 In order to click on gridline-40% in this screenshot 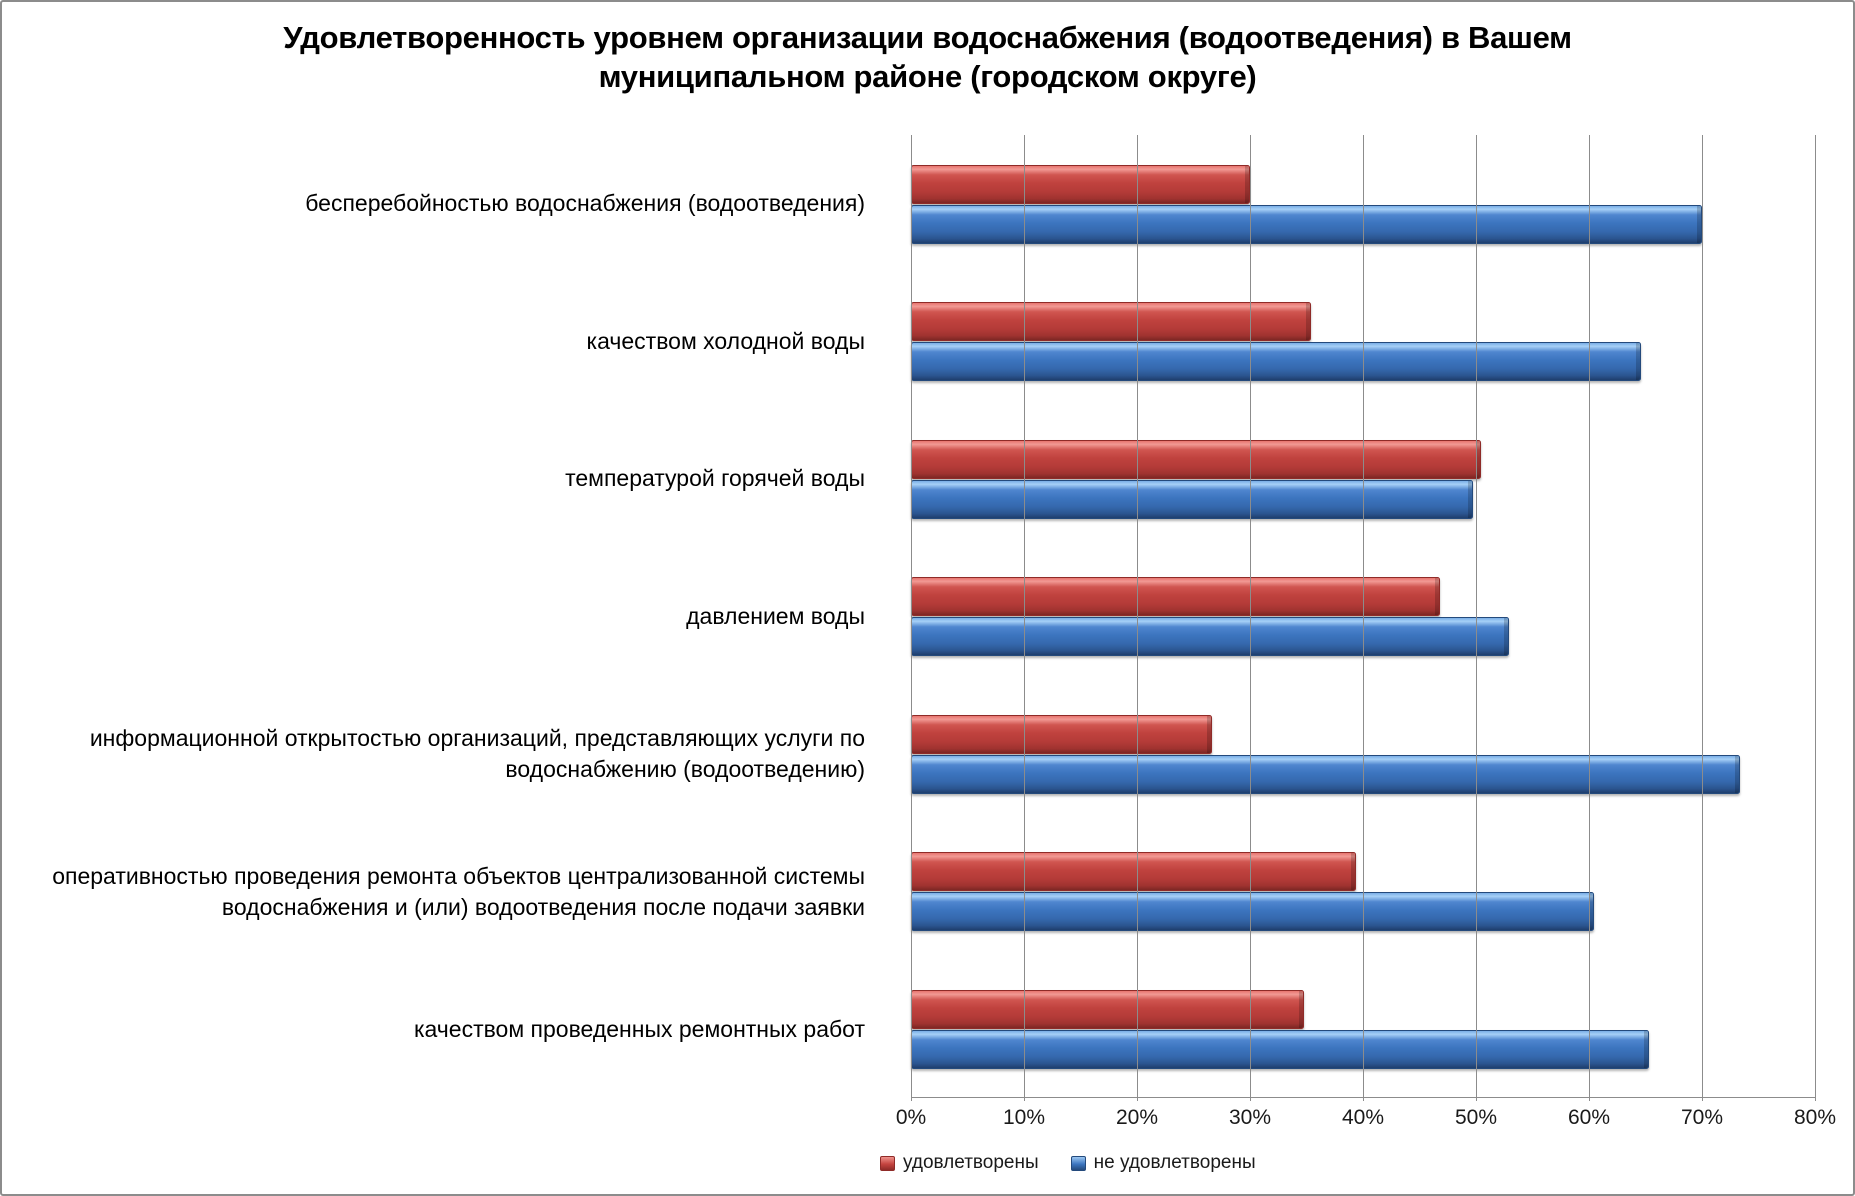, I will do `click(1363, 618)`.